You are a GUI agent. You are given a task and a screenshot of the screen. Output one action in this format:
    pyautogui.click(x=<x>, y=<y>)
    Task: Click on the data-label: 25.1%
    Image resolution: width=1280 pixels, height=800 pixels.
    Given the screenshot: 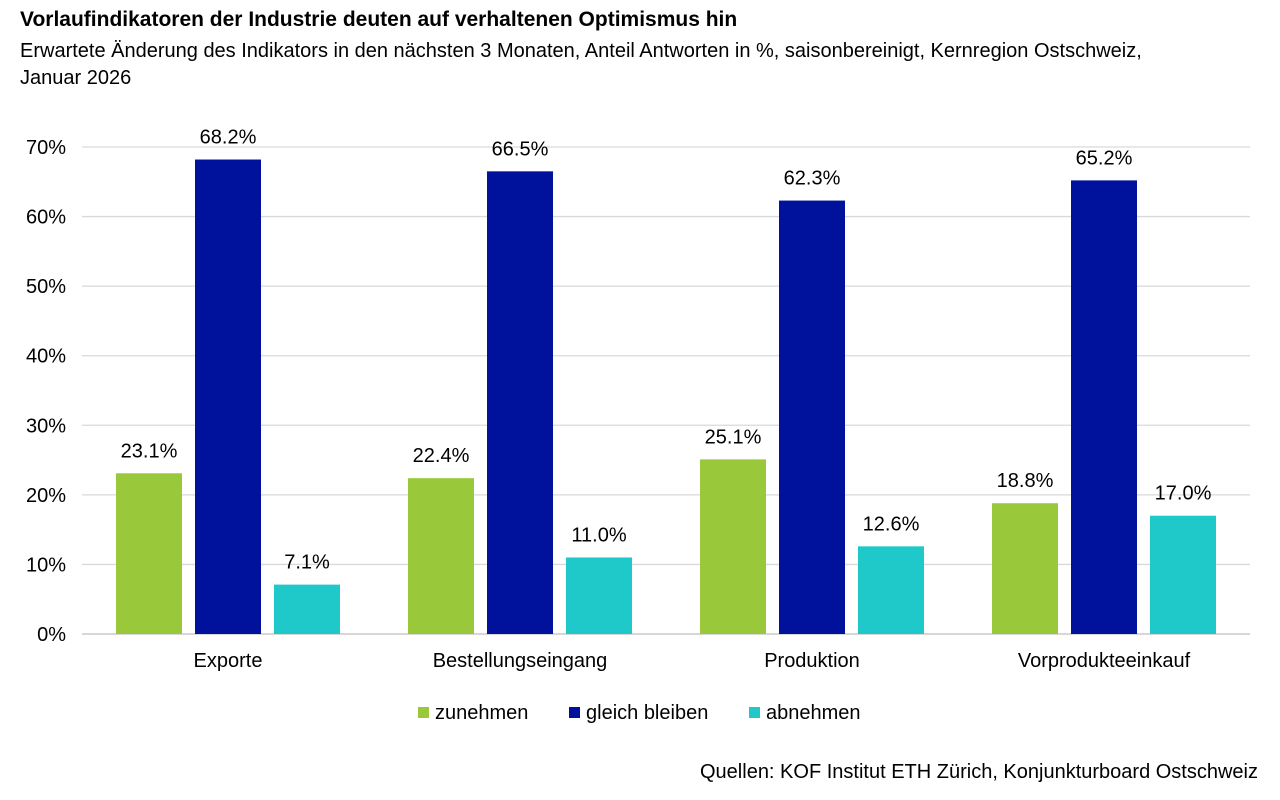 What is the action you would take?
    pyautogui.click(x=733, y=437)
    